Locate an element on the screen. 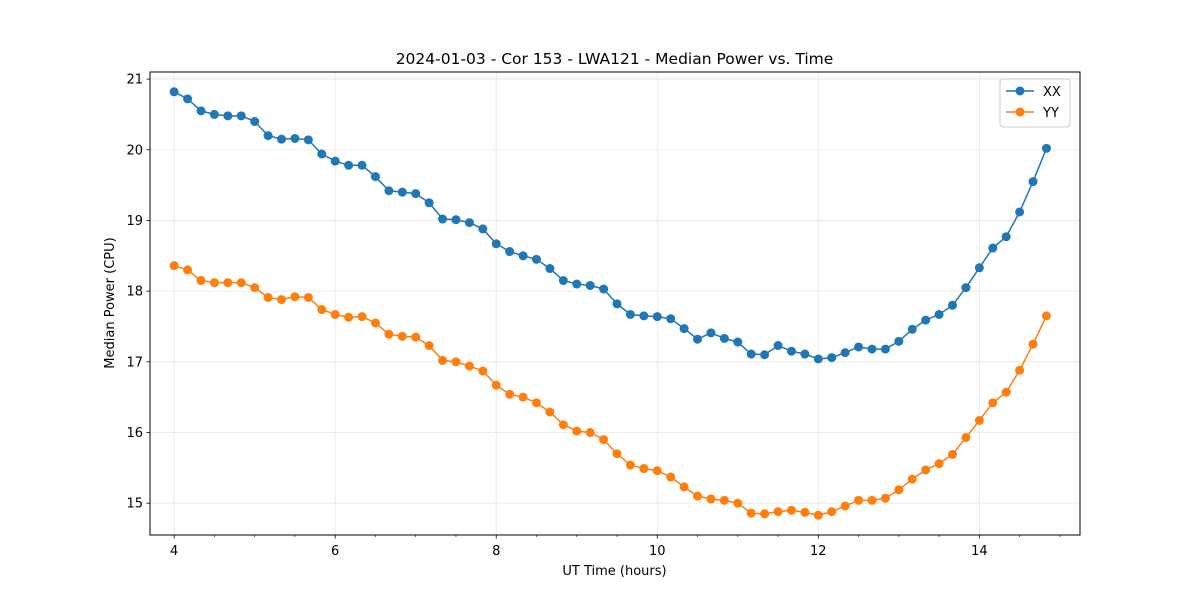 The width and height of the screenshot is (1200, 600). x-tick-label: 14 is located at coordinates (979, 551).